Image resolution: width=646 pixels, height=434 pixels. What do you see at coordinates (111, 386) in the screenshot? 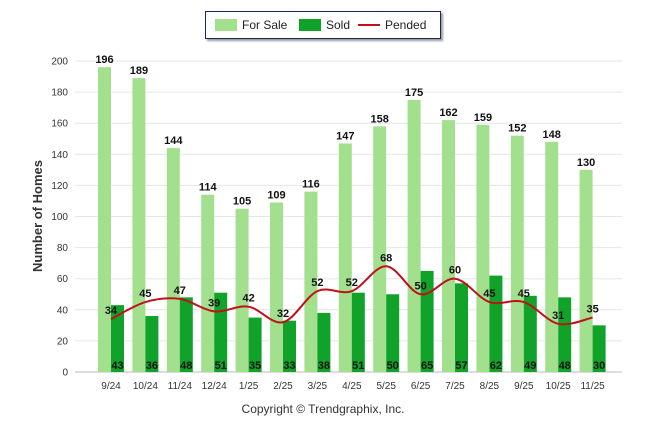
I see `x-tick-label: 9/24` at bounding box center [111, 386].